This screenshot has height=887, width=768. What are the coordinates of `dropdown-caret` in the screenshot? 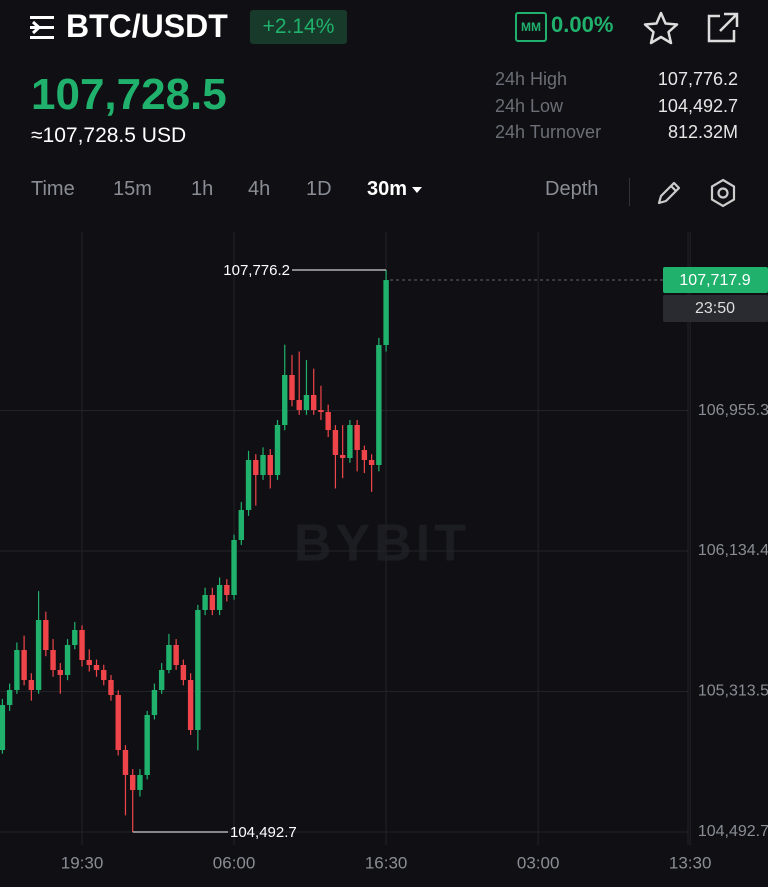 It's located at (417, 190).